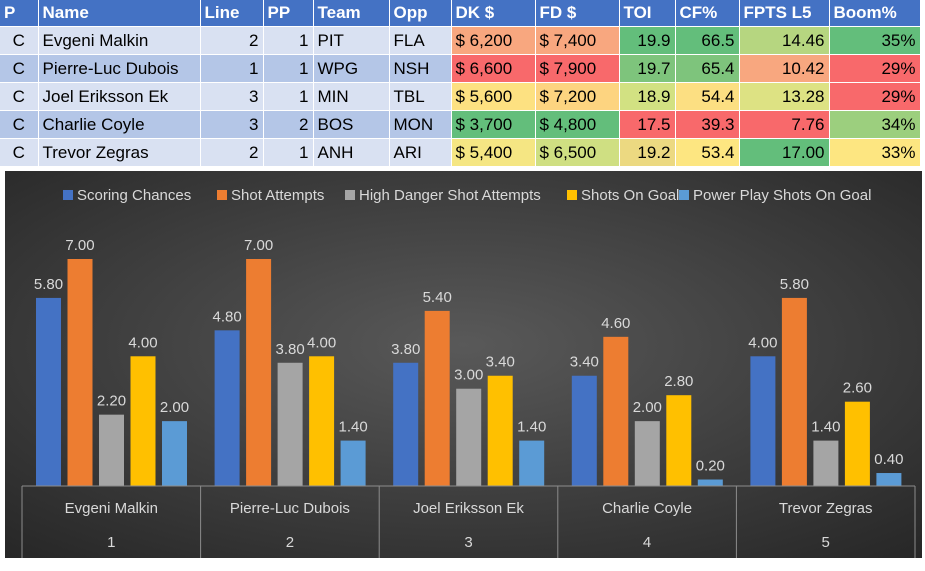 The width and height of the screenshot is (925, 571). What do you see at coordinates (784, 13) in the screenshot?
I see `header-fpts: FPTS L5` at bounding box center [784, 13].